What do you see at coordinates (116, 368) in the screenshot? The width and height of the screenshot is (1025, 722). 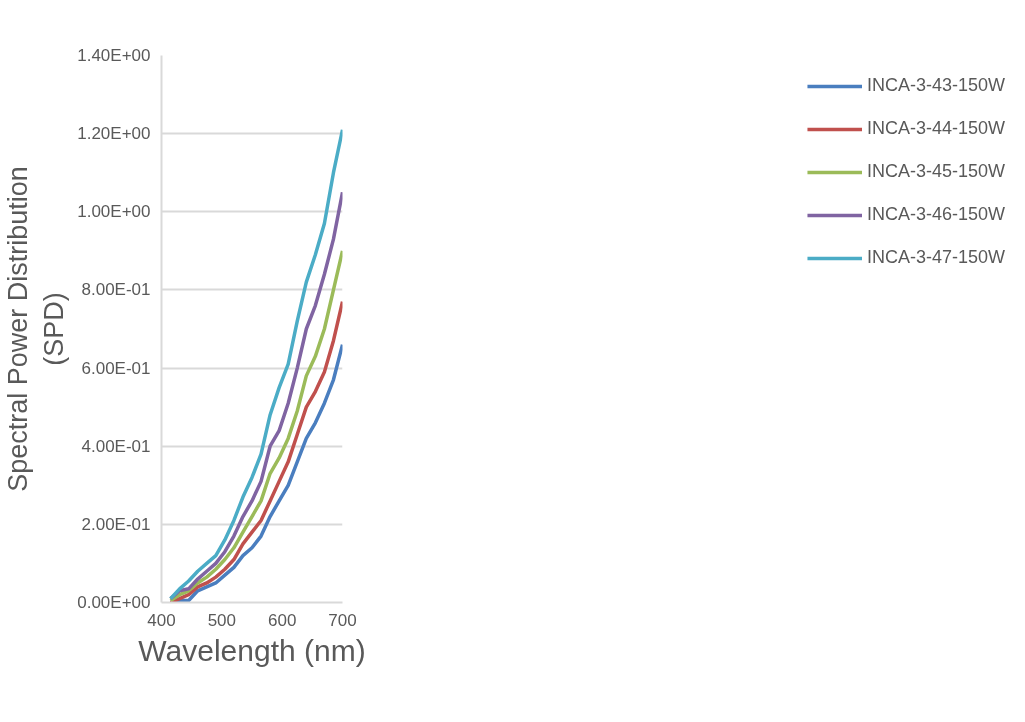 I see `y-tick-label: 6.00E-01` at bounding box center [116, 368].